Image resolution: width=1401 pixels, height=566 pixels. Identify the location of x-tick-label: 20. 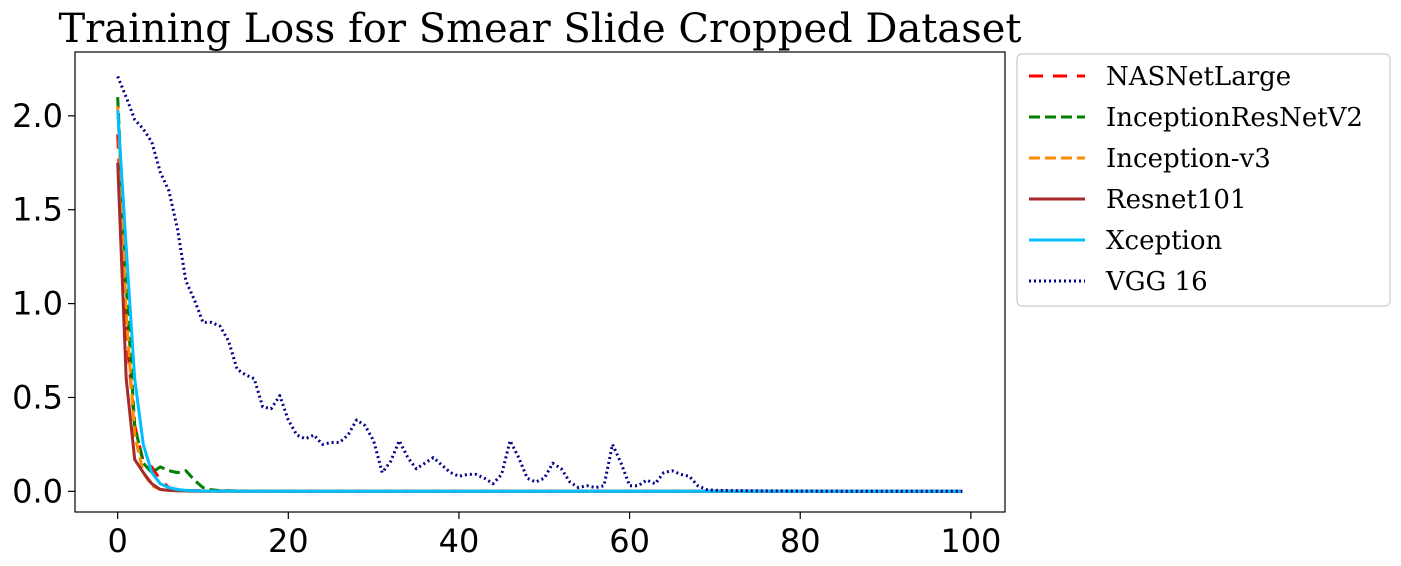
(288, 541).